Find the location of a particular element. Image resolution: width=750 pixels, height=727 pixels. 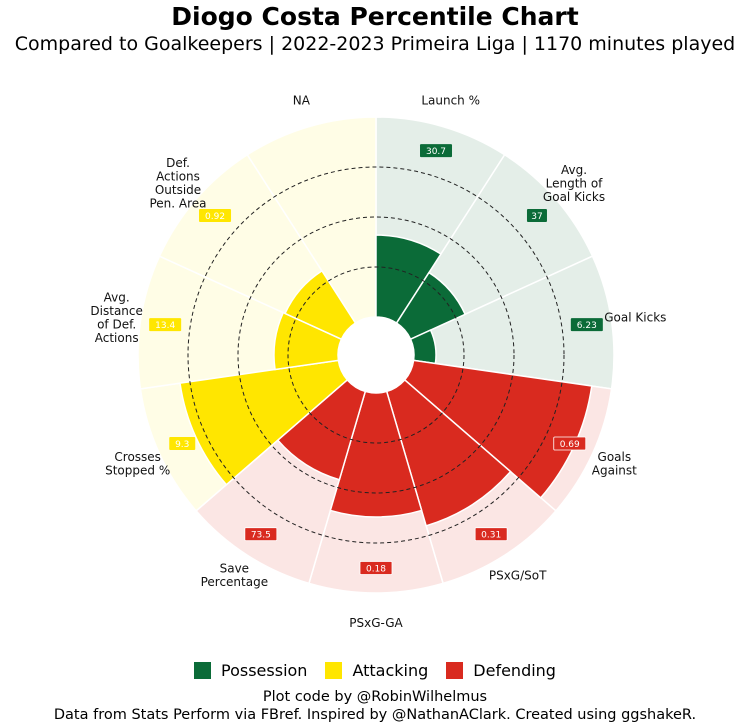

value-label: 0.69 is located at coordinates (570, 445).